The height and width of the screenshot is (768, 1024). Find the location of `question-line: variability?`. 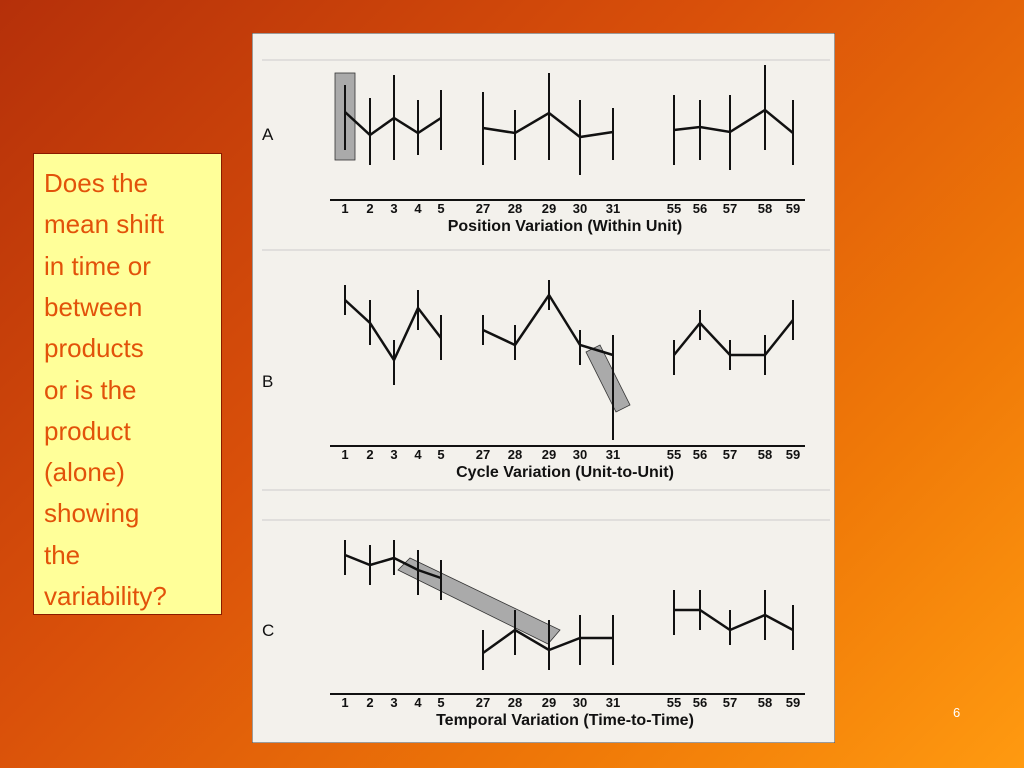

question-line: variability? is located at coordinates (105, 596).